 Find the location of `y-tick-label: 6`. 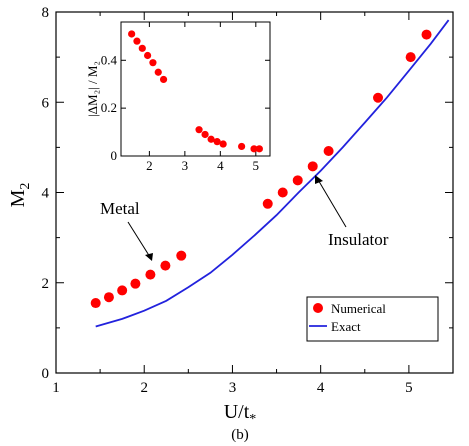

y-tick-label: 6 is located at coordinates (46, 103).